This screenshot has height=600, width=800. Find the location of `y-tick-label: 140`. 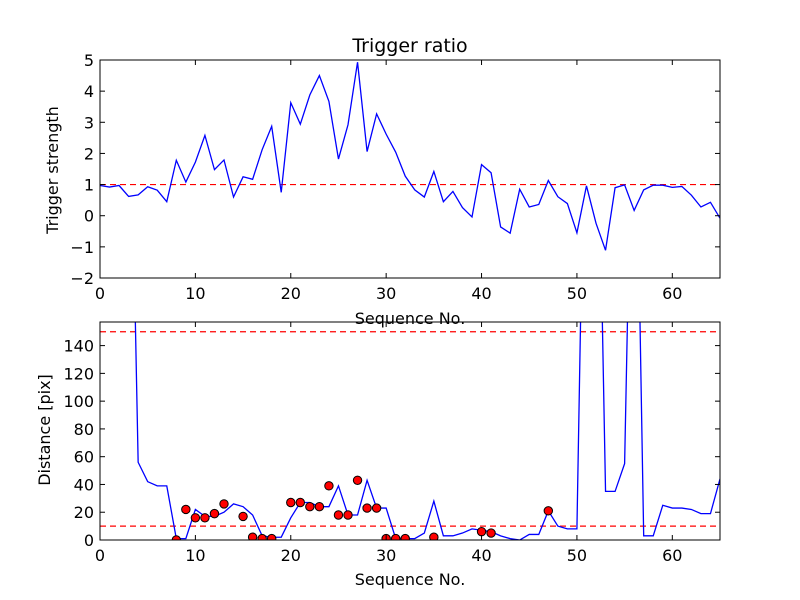

y-tick-label: 140 is located at coordinates (78, 346).